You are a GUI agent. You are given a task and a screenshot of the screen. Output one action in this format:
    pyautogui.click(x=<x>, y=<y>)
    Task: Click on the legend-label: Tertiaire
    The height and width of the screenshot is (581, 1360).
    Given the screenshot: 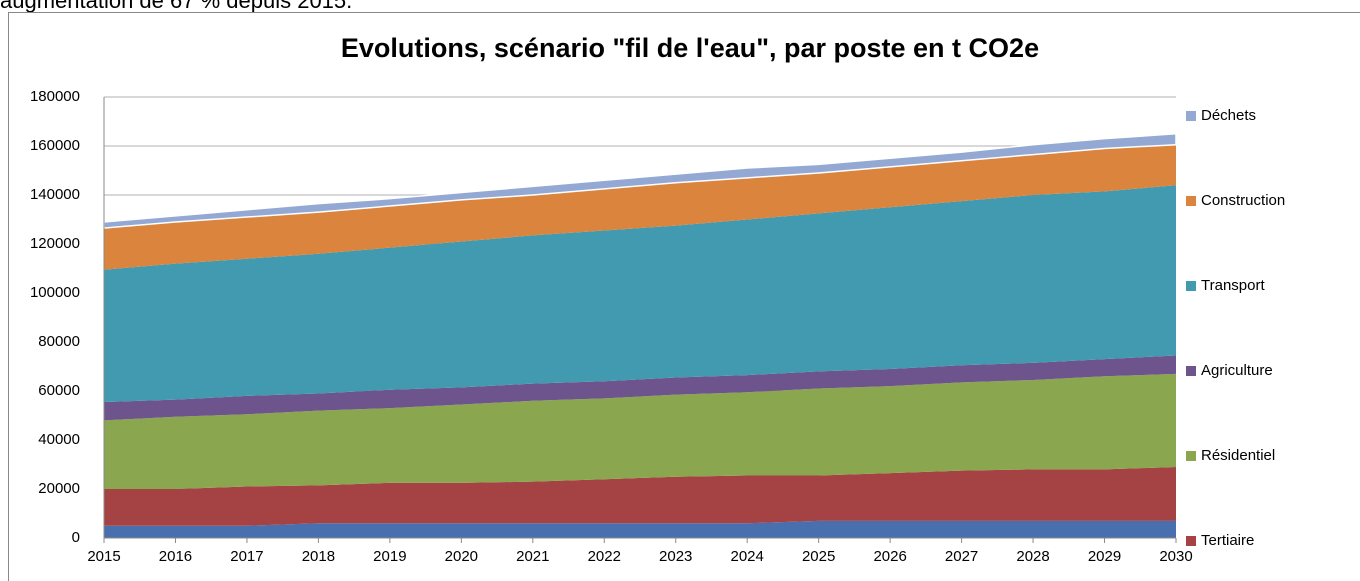 What is the action you would take?
    pyautogui.click(x=1227, y=540)
    